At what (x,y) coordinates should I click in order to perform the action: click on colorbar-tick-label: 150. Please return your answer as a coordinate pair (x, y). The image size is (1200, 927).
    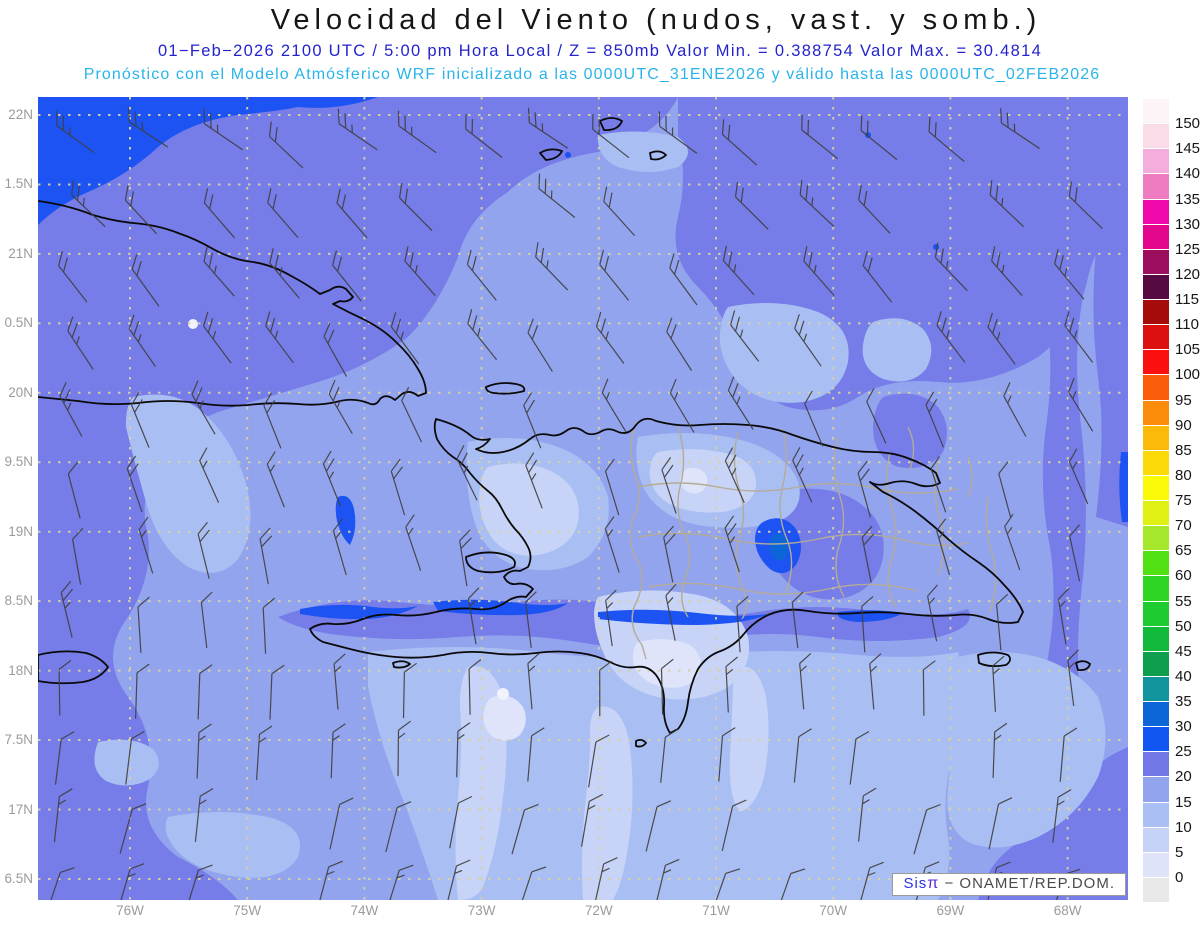
    Looking at the image, I should click on (1187, 124).